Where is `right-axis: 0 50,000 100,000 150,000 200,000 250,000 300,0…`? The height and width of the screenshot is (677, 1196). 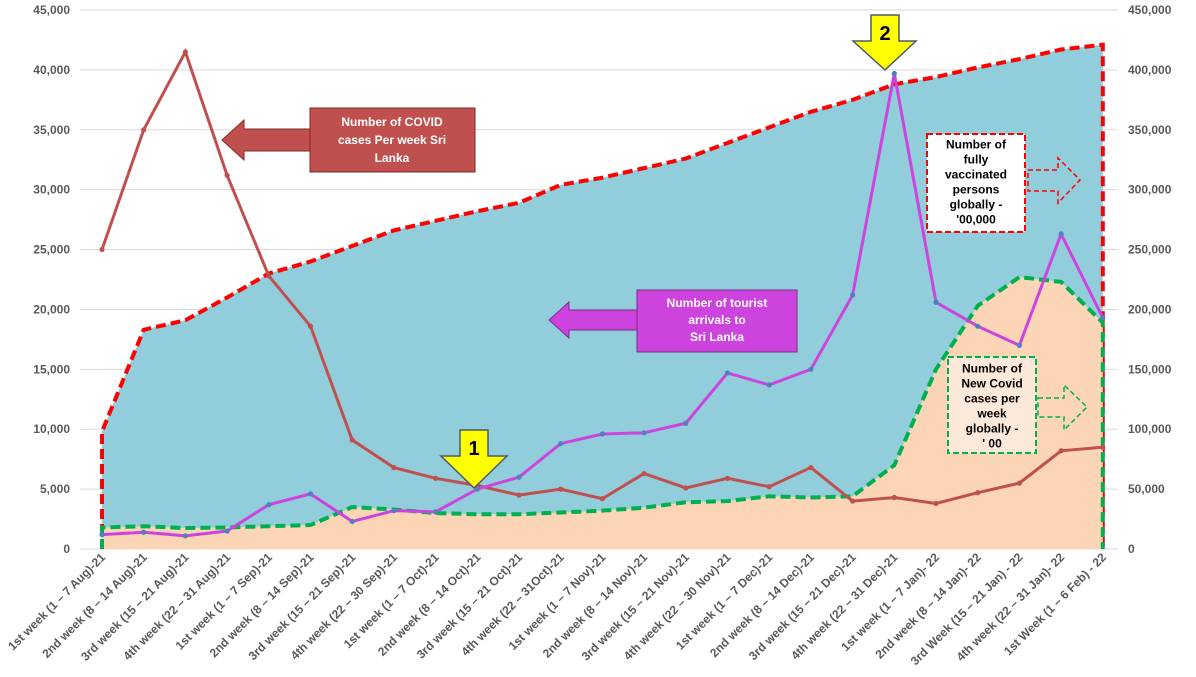
right-axis: 0 50,000 100,000 150,000 200,000 250,000 300,0… is located at coordinates (1150, 279).